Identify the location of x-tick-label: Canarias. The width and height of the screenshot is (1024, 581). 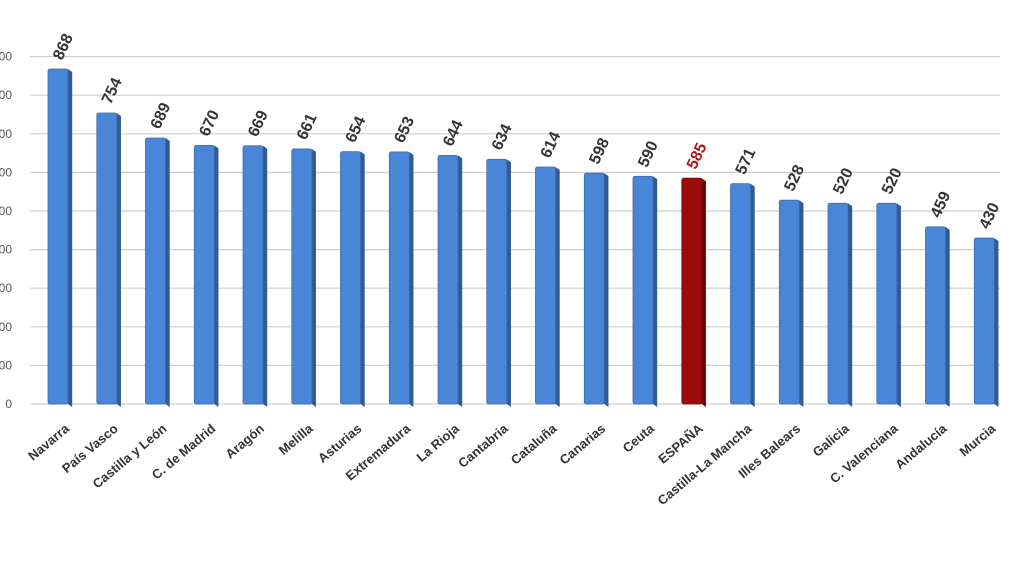
(583, 444).